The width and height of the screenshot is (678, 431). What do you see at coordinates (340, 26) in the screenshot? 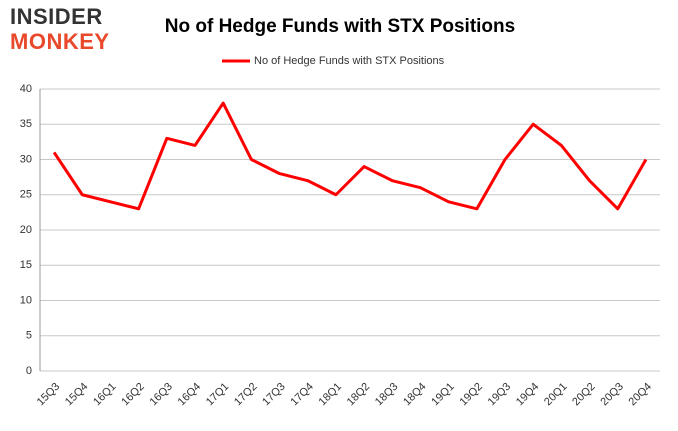
I see `chart-title: No of Hedge Funds with STX Positions` at bounding box center [340, 26].